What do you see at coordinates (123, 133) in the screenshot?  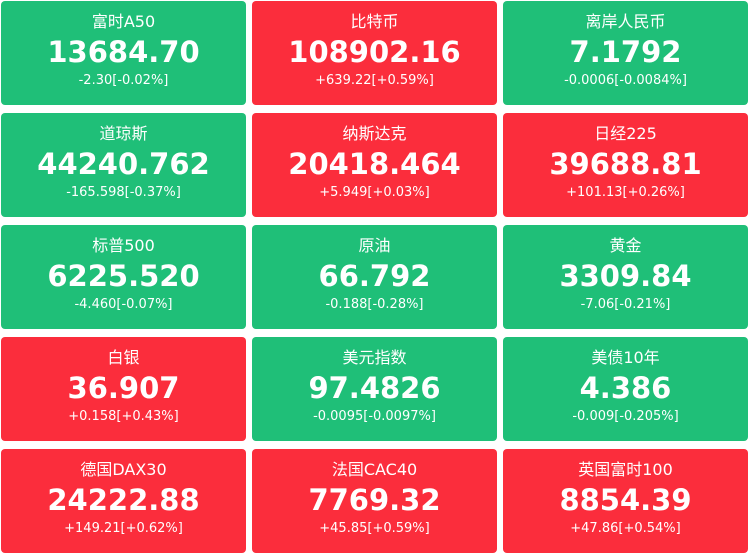 I see `quote-name: 道琼斯` at bounding box center [123, 133].